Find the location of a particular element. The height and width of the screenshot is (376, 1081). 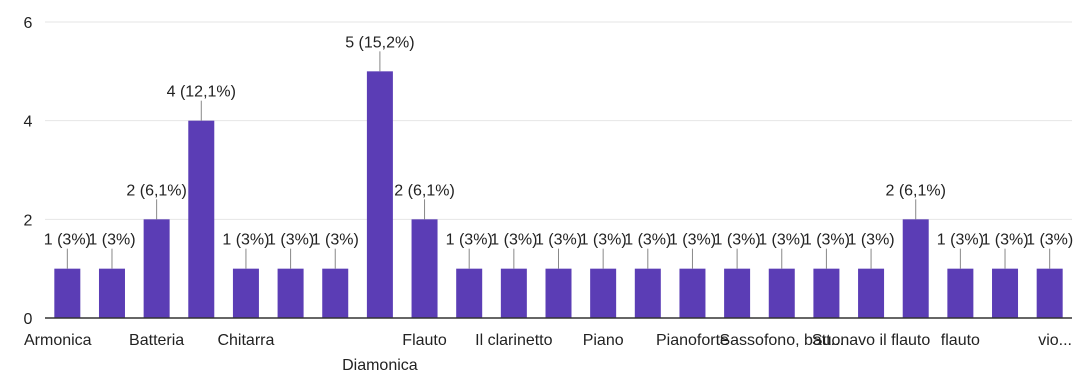

y-tick-label: 2 is located at coordinates (28, 220).